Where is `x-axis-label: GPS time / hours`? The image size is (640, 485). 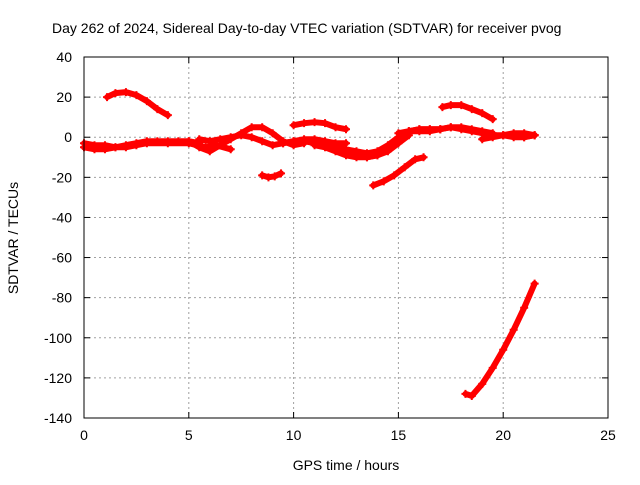 x-axis-label: GPS time / hours is located at coordinates (346, 465).